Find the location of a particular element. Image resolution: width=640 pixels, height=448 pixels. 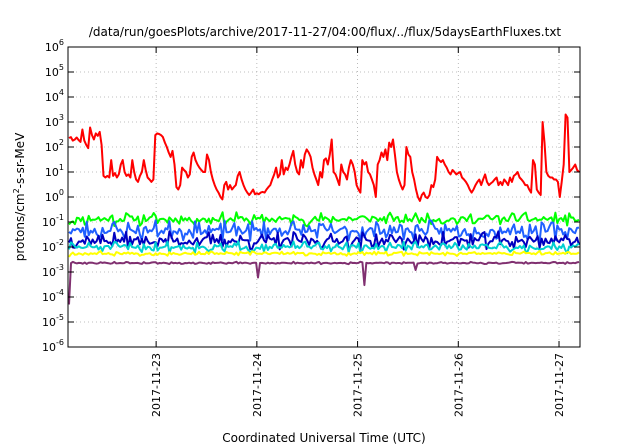

x-tick-label: 2017-11-24 is located at coordinates (257, 385).